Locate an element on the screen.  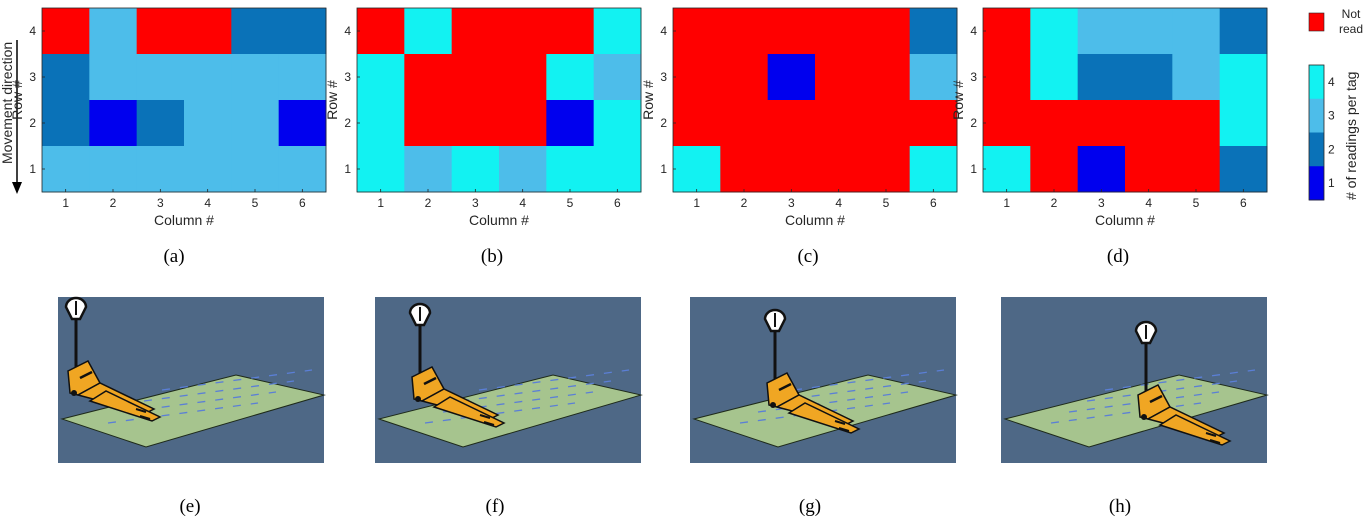
caption-f: (f) is located at coordinates (495, 506).